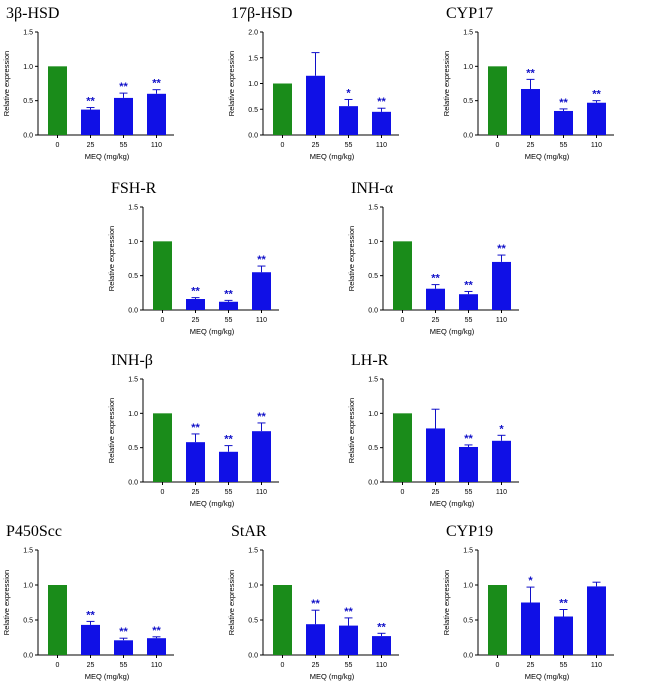 The height and width of the screenshot is (695, 650). I want to click on chart-title: CYP17, so click(469, 13).